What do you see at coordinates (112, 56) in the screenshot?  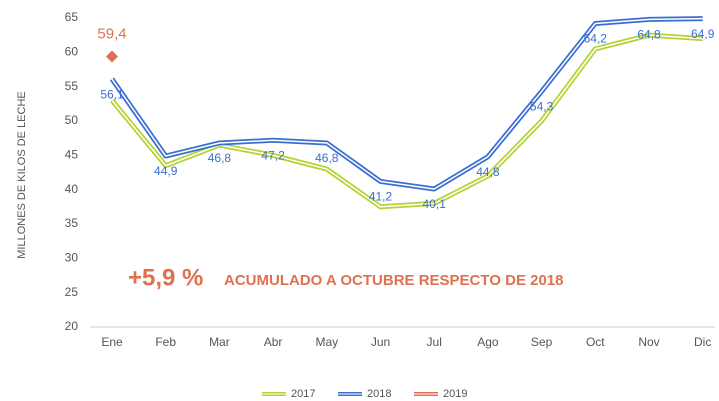 I see `point-marker` at bounding box center [112, 56].